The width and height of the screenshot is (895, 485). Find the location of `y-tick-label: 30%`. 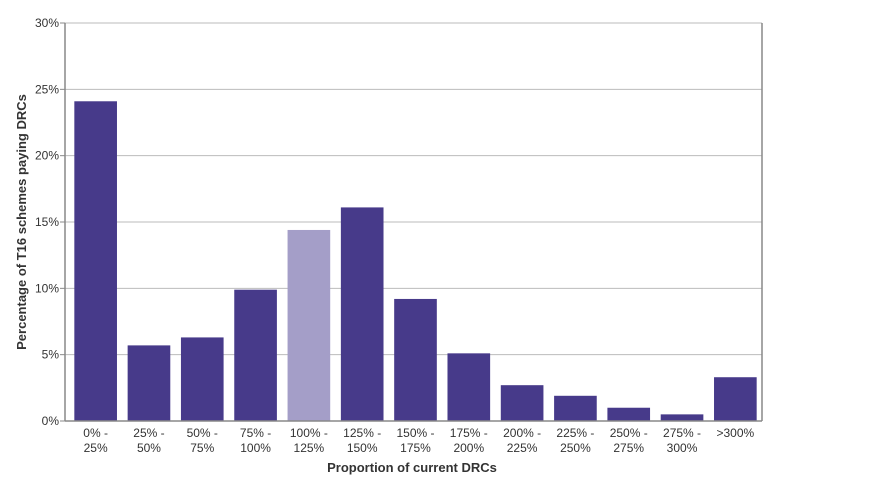

y-tick-label: 30% is located at coordinates (47, 23).